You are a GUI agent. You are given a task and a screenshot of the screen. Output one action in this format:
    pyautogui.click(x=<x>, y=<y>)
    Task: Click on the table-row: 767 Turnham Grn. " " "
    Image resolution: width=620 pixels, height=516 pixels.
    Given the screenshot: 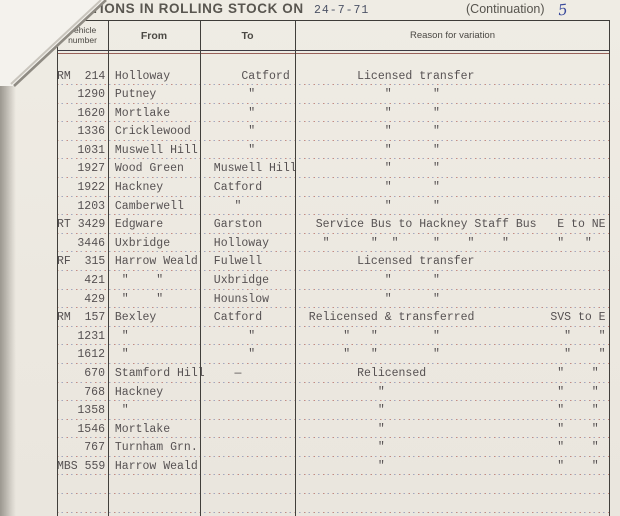 What is the action you would take?
    pyautogui.click(x=333, y=447)
    